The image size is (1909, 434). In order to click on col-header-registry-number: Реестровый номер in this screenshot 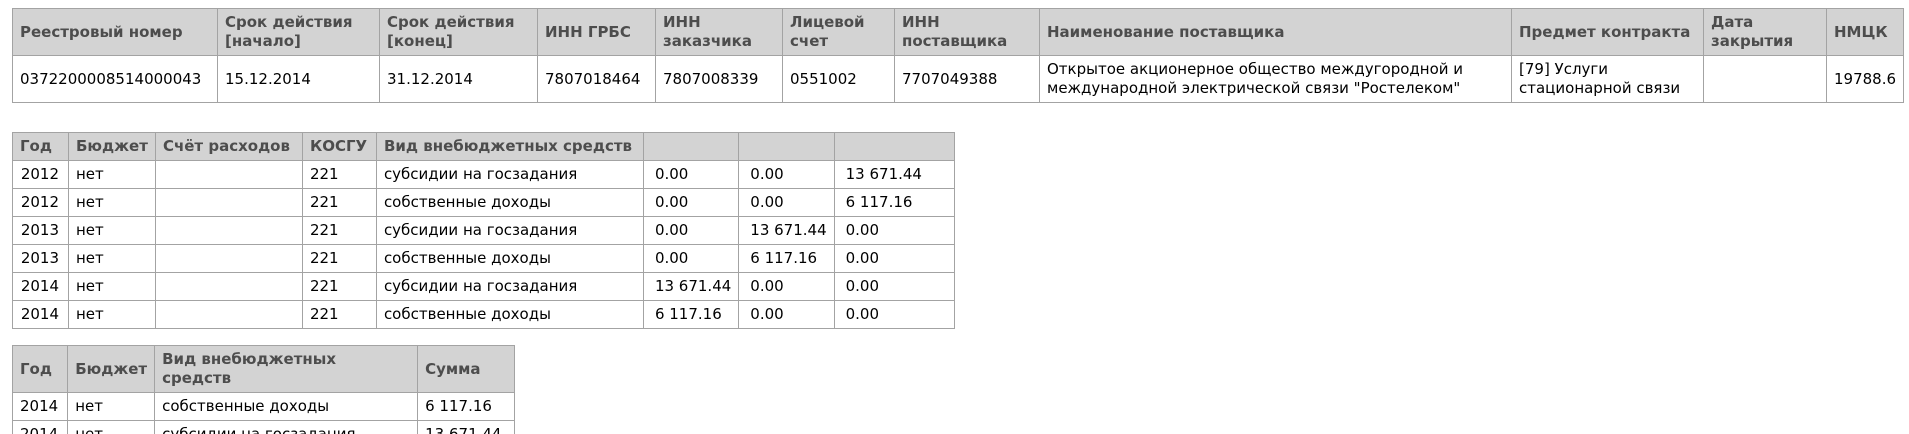, I will do `click(115, 32)`.